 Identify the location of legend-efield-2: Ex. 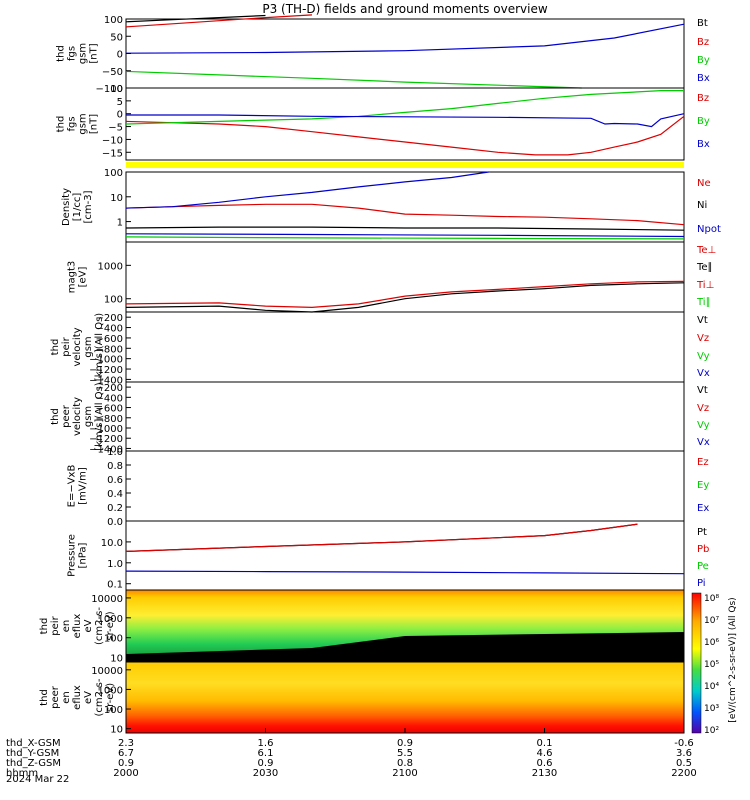
(703, 508).